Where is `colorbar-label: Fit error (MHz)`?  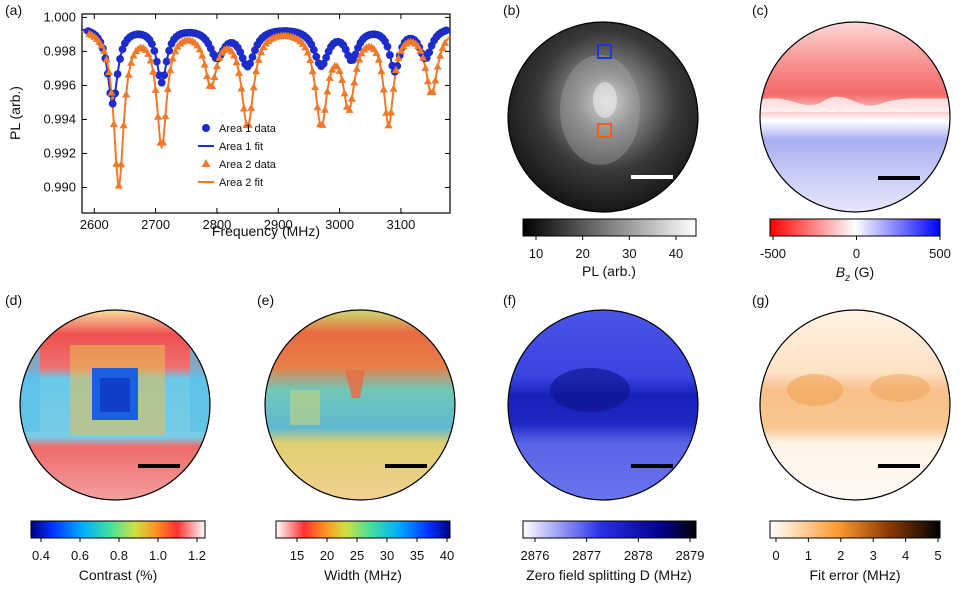 colorbar-label: Fit error (MHz) is located at coordinates (855, 575).